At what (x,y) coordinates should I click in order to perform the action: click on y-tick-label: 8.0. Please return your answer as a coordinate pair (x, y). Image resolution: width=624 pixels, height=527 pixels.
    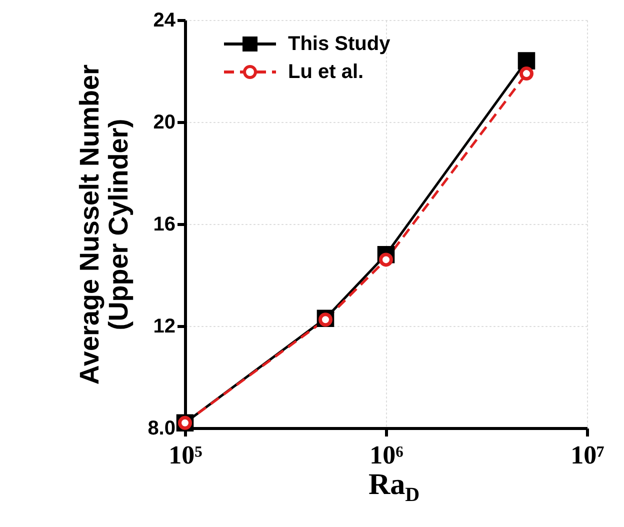
    Looking at the image, I should click on (162, 429).